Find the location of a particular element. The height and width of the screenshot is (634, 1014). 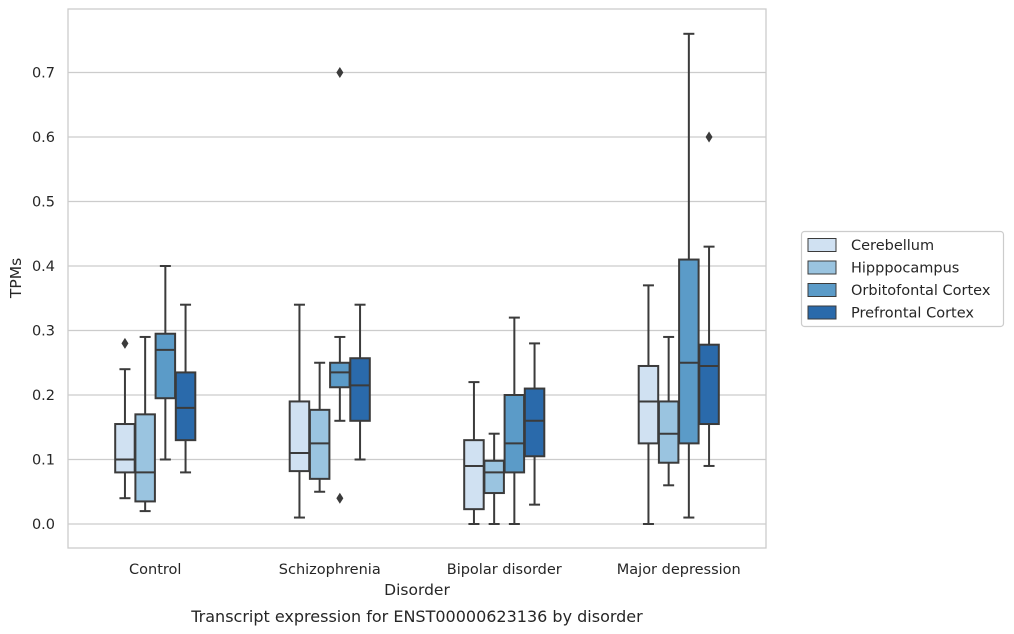

legend-label: Cerebellum is located at coordinates (892, 246).